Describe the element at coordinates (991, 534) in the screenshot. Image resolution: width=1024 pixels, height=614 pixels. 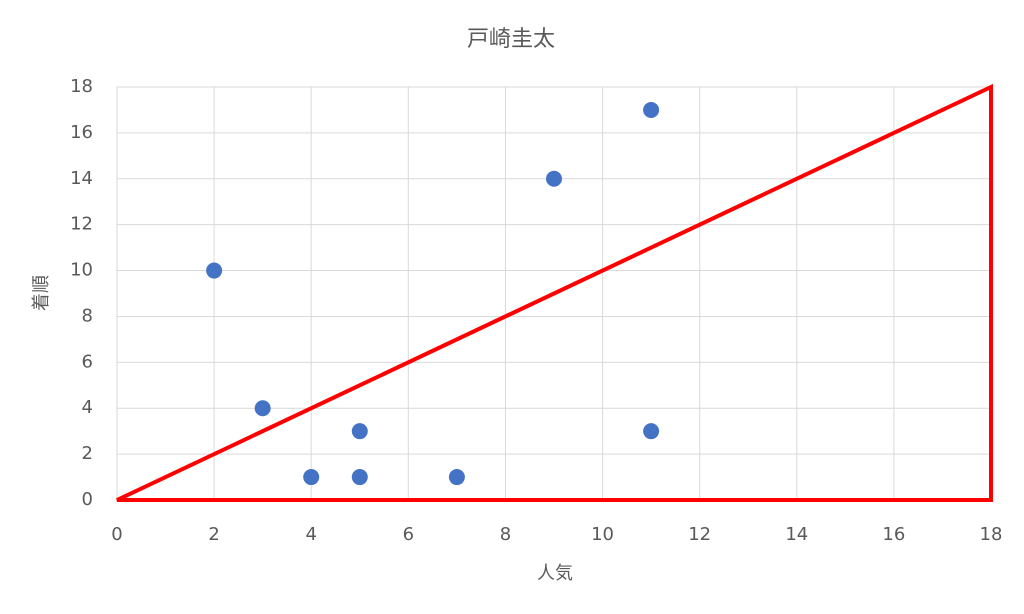
I see `x-tick-label: 18` at that location.